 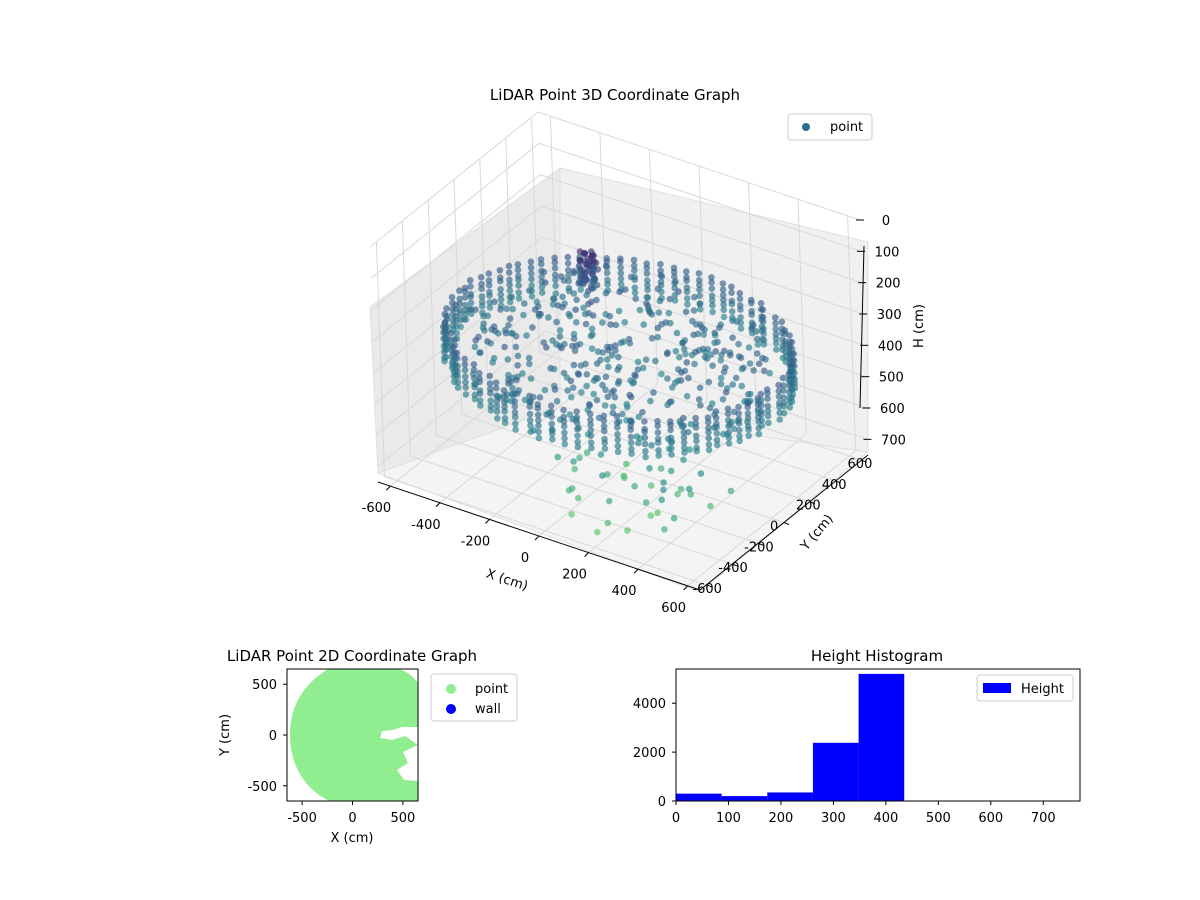 I want to click on y-tick-label-3d: 200, so click(x=808, y=506).